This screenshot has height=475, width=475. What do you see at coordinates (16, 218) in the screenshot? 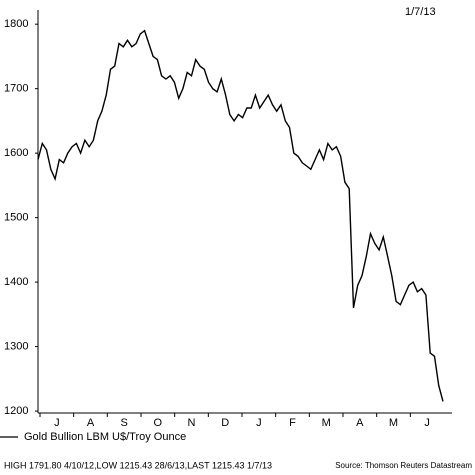
I see `y-tick-label: 1500` at bounding box center [16, 218].